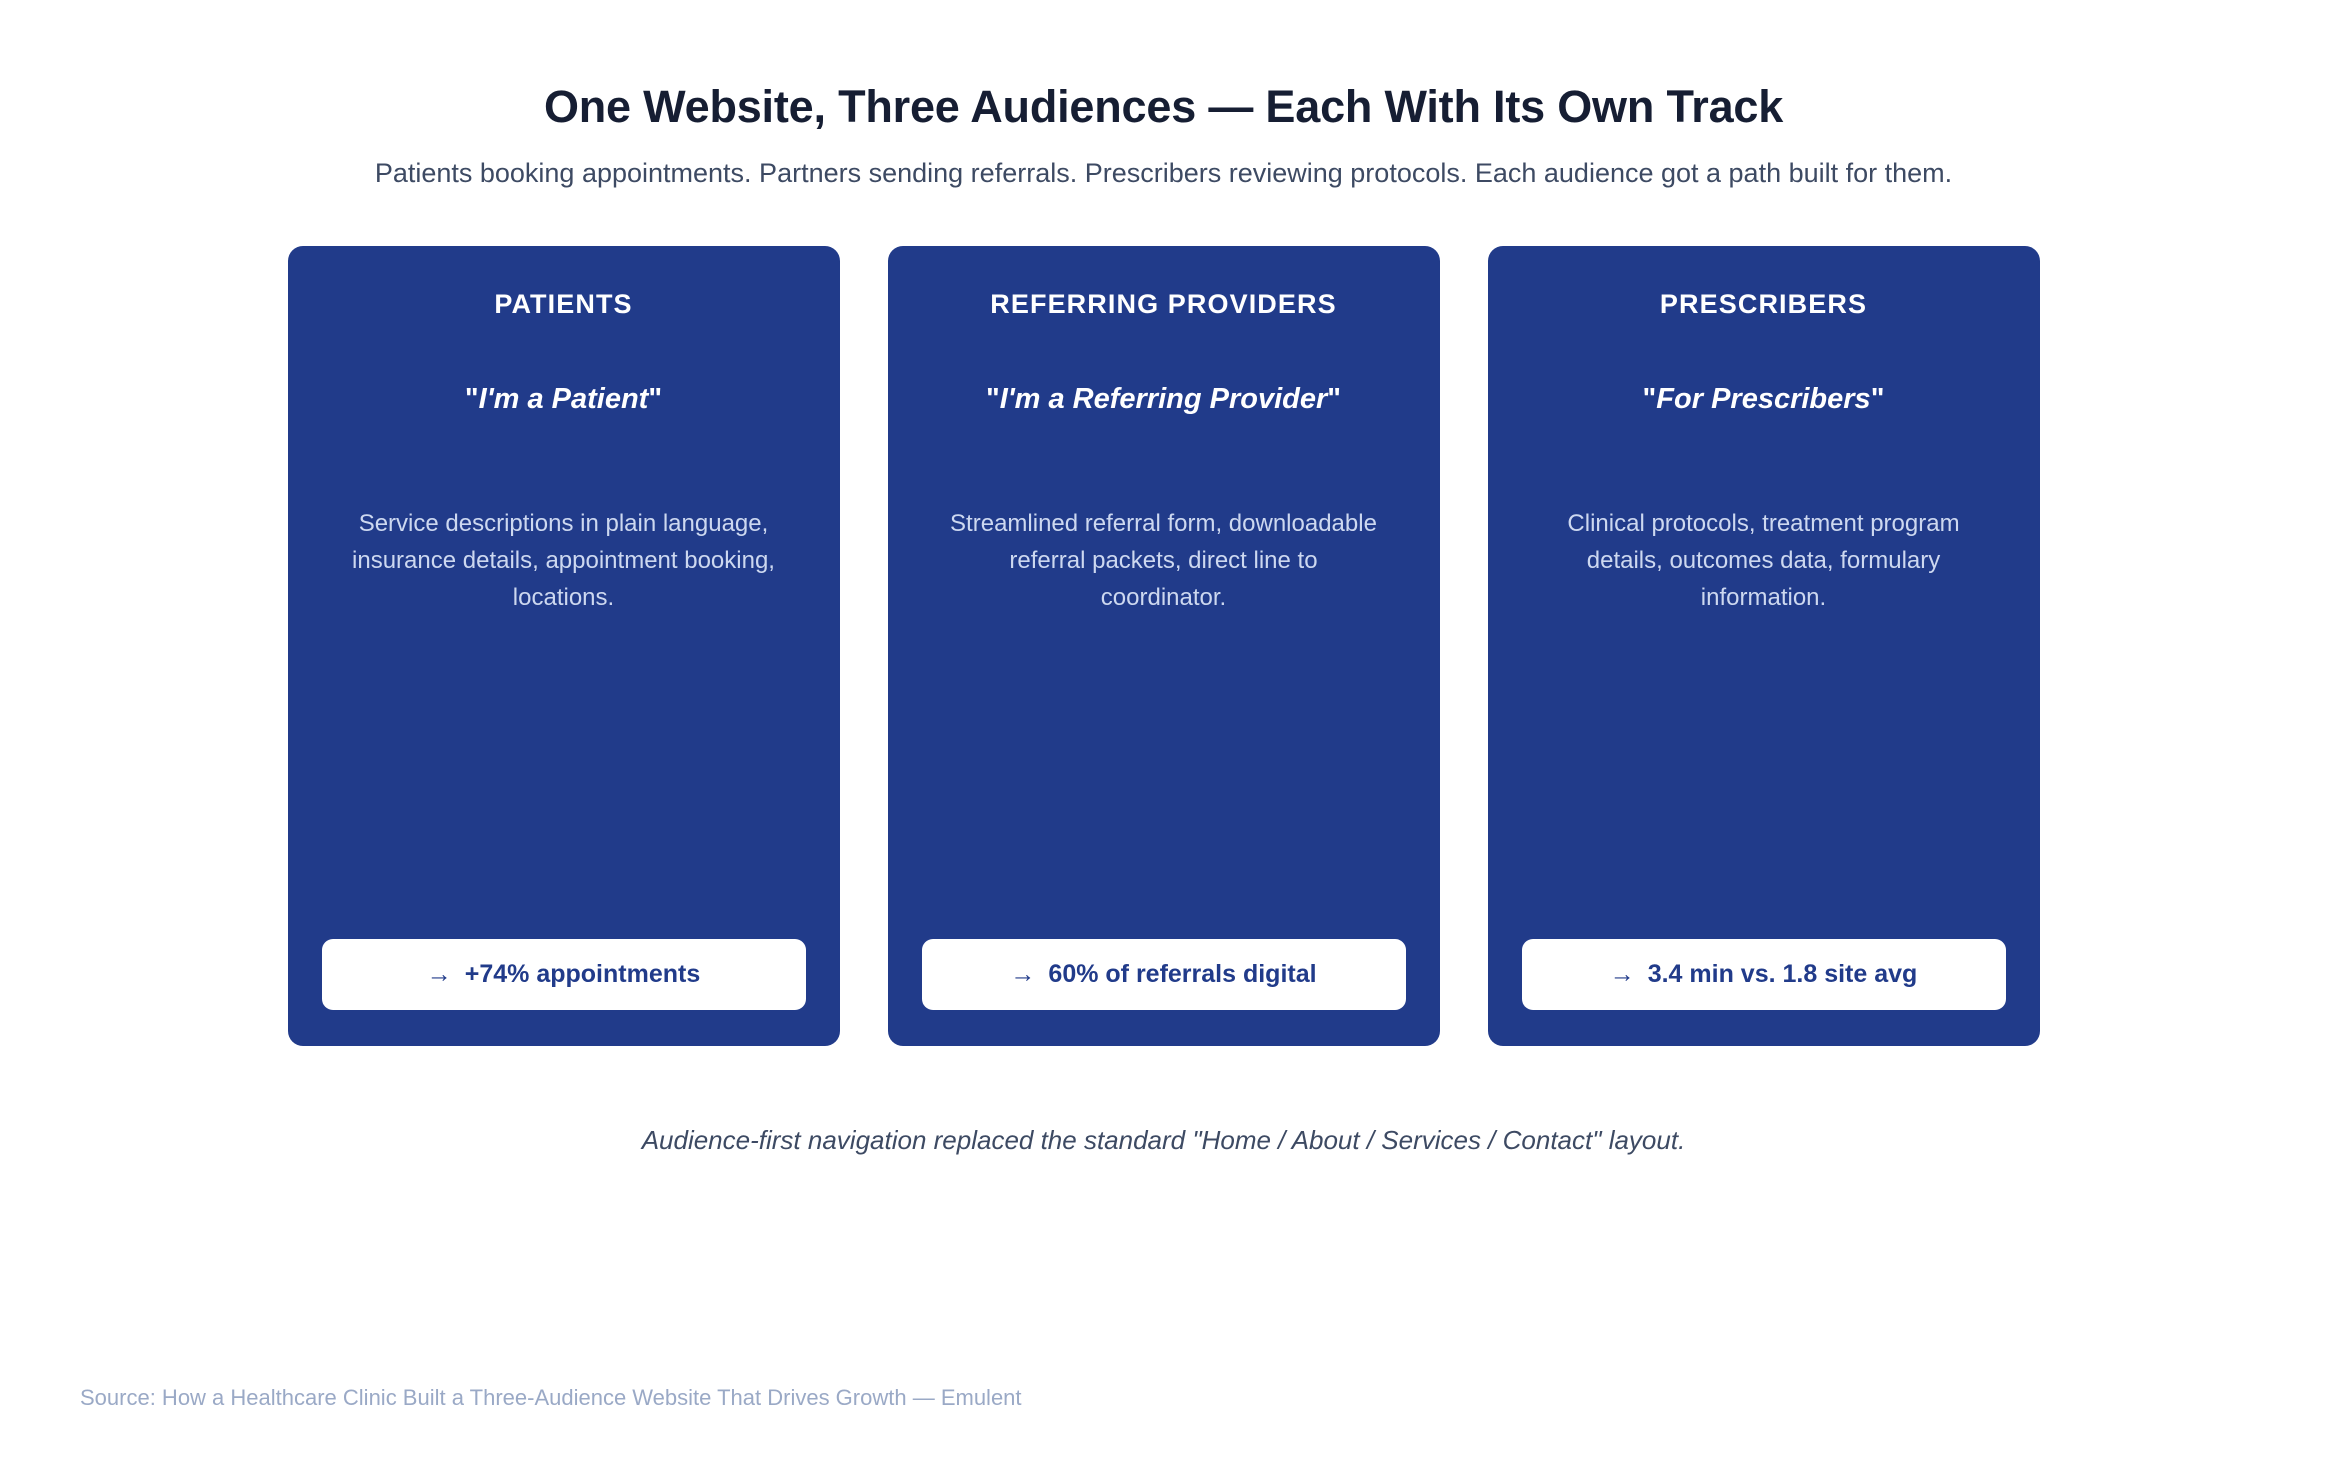 The image size is (2327, 1477). I want to click on card-tagline-referring-providers: "I'm a Referring Provider", so click(1163, 399).